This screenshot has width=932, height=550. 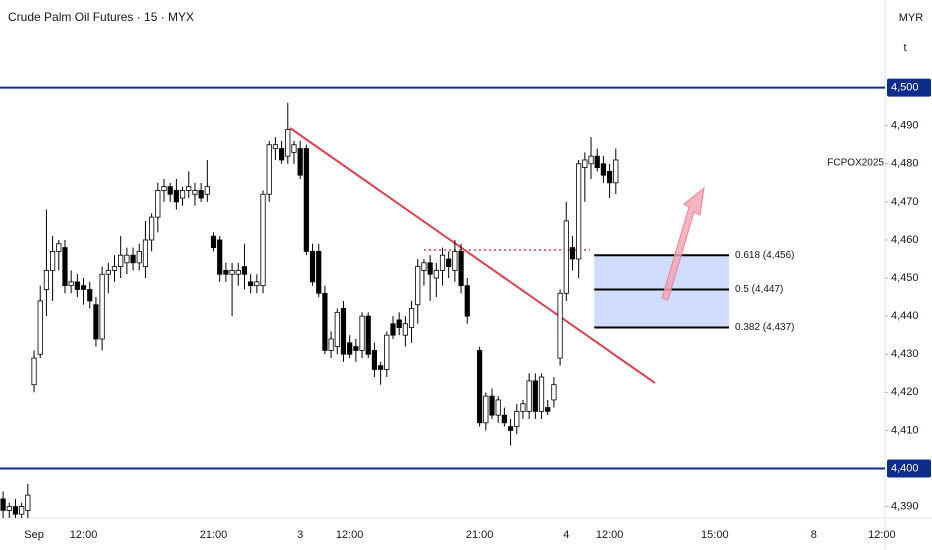 I want to click on x-tick-label: 15:00, so click(x=715, y=535).